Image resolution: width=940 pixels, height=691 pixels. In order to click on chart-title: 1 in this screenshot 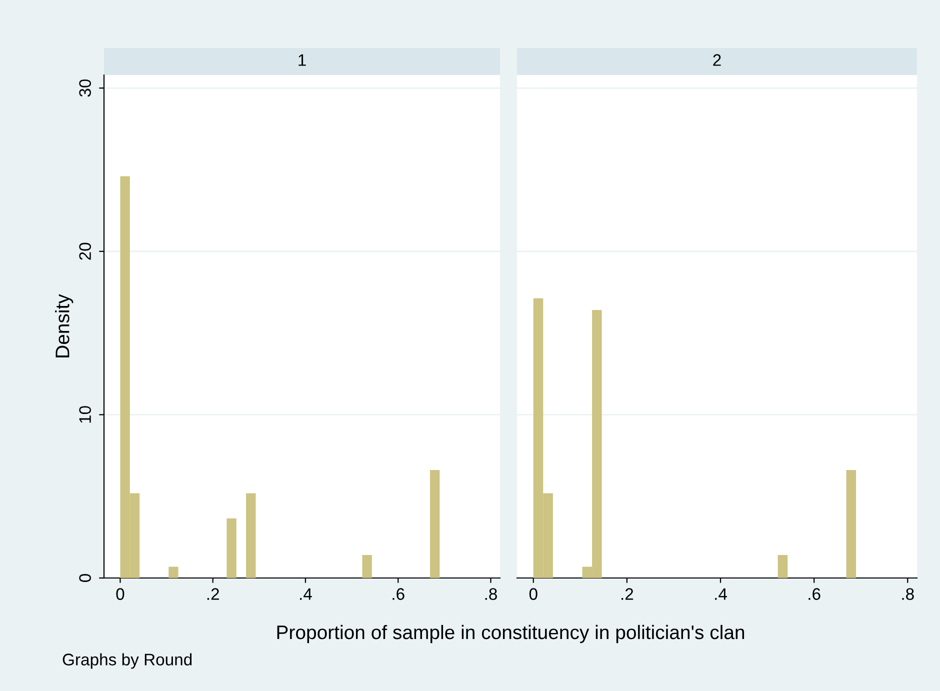, I will do `click(302, 60)`.